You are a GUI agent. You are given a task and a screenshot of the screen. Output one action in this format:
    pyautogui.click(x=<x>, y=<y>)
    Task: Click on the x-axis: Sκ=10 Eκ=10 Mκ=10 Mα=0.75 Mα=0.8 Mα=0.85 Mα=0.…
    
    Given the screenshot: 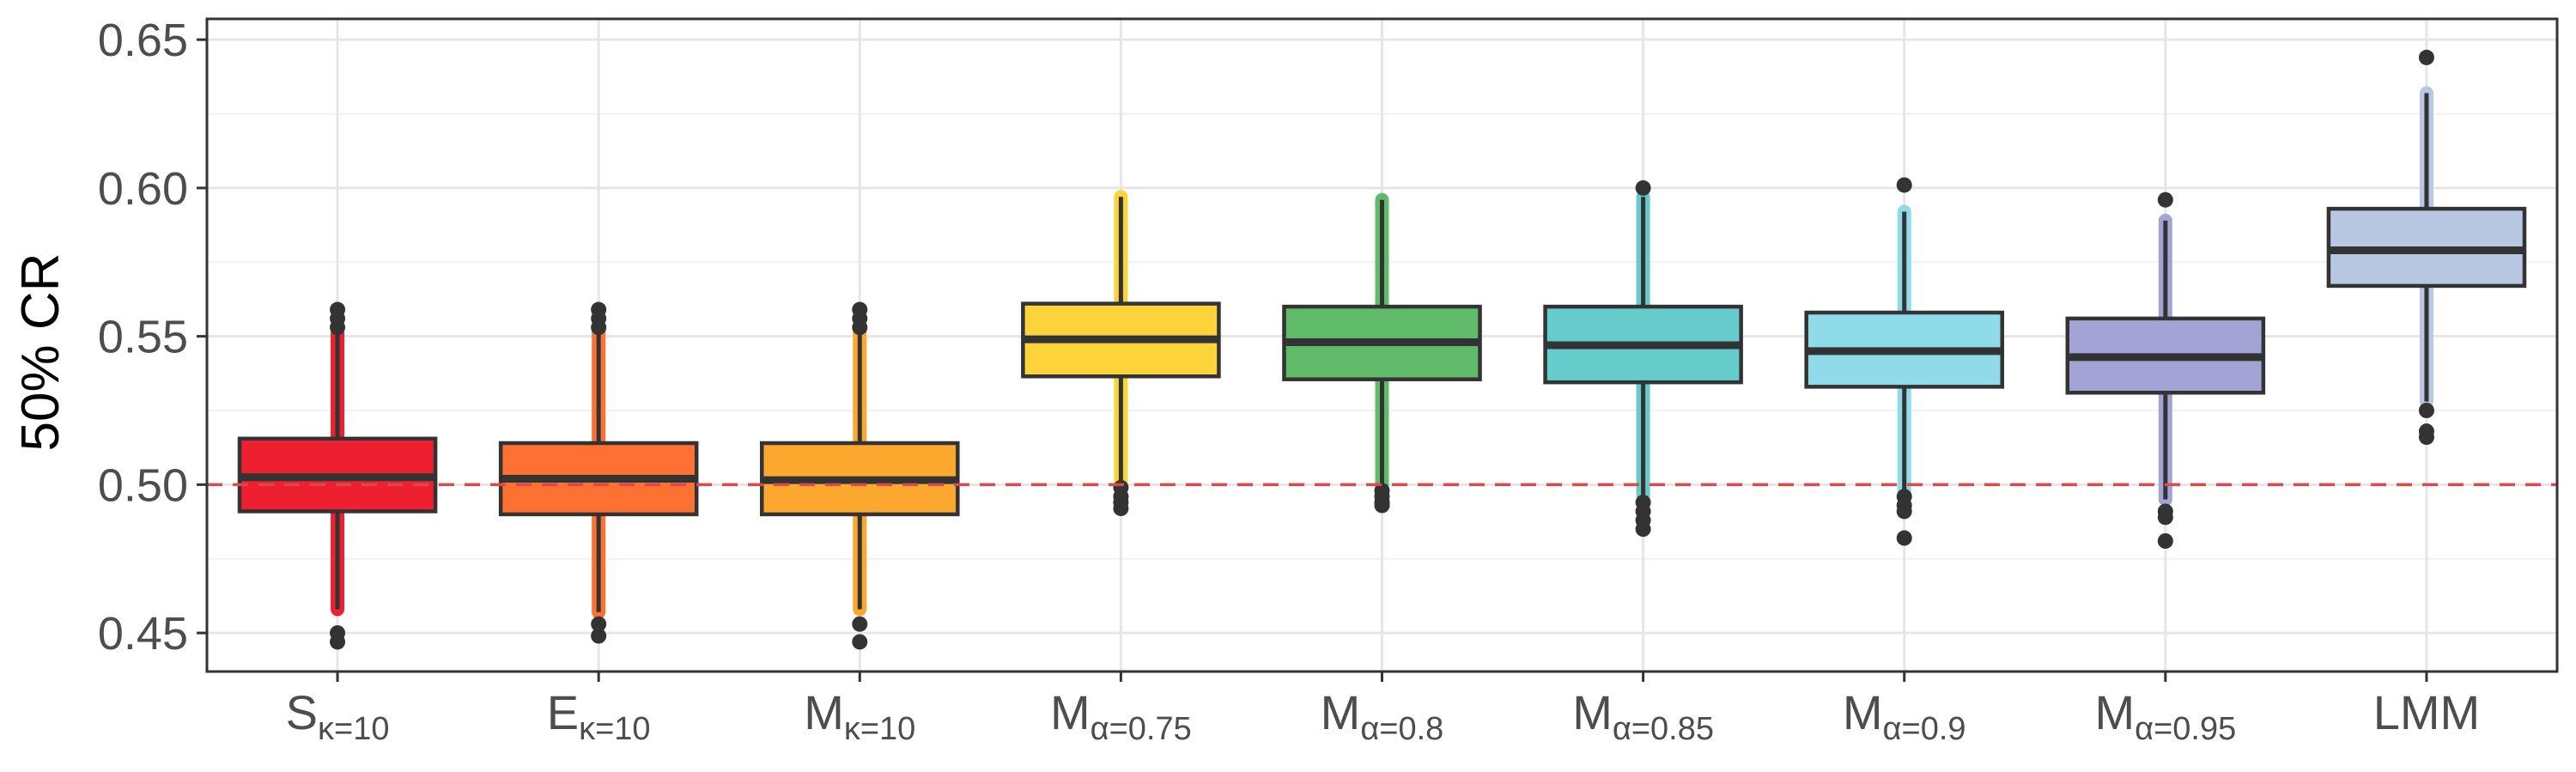 What is the action you would take?
    pyautogui.click(x=1383, y=709)
    